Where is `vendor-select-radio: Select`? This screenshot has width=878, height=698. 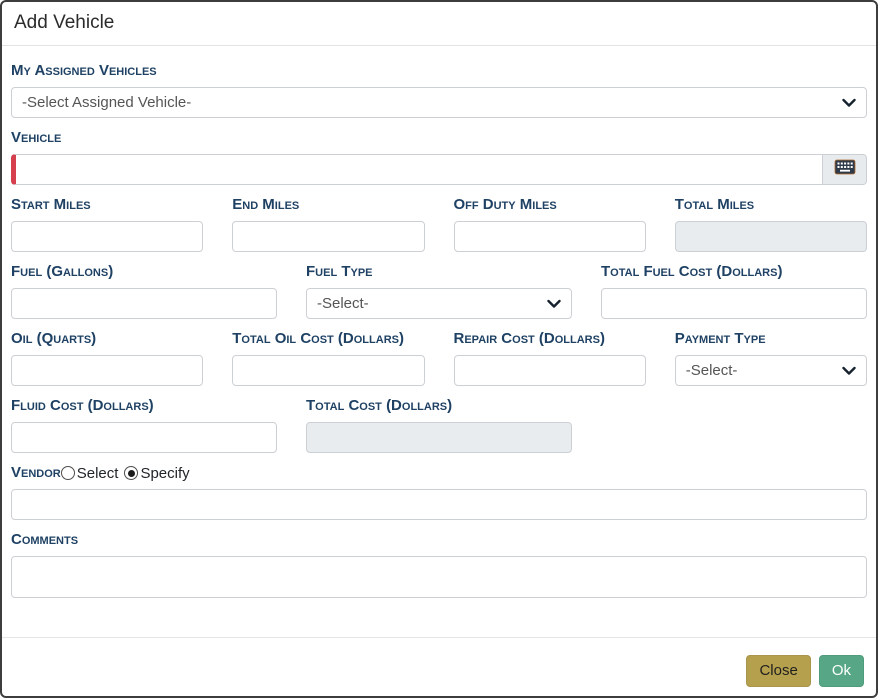 vendor-select-radio: Select is located at coordinates (89, 473).